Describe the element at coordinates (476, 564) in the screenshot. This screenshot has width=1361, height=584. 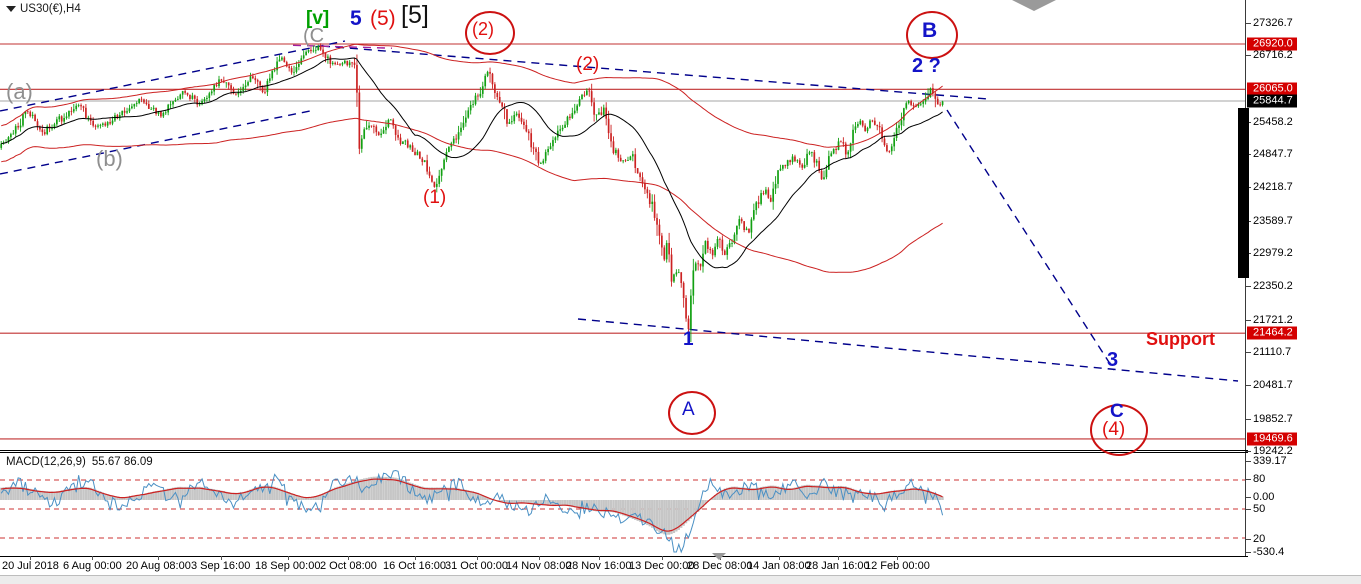
I see `time-tick-label: 31 Oct 00:00` at that location.